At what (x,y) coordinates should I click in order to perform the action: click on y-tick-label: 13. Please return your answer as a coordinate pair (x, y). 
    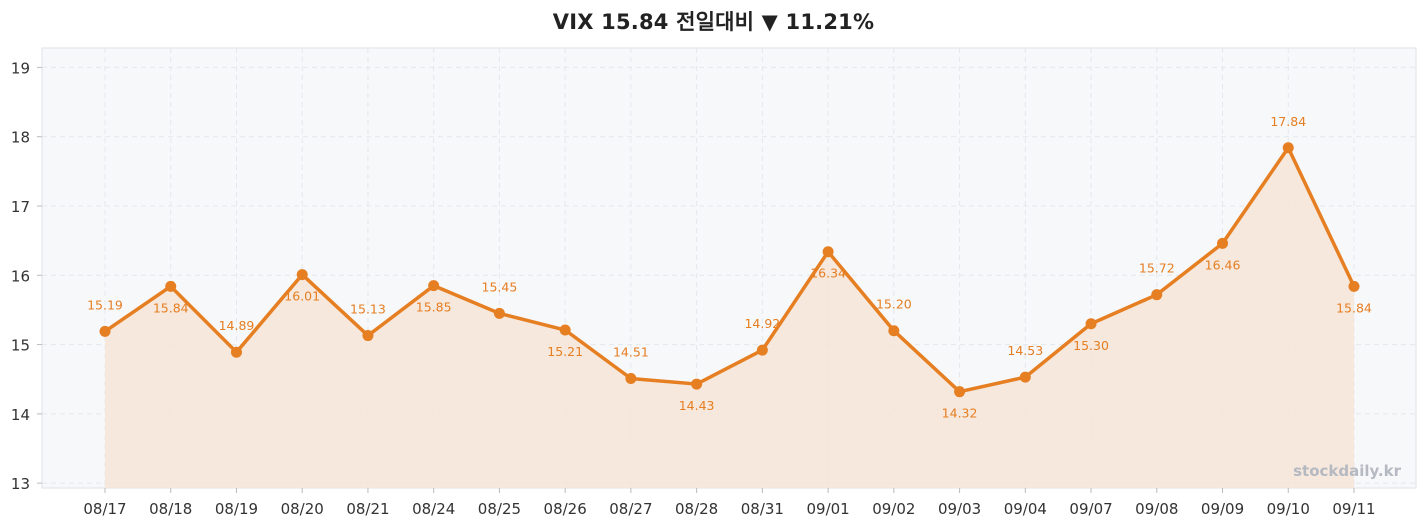
    Looking at the image, I should click on (20, 484).